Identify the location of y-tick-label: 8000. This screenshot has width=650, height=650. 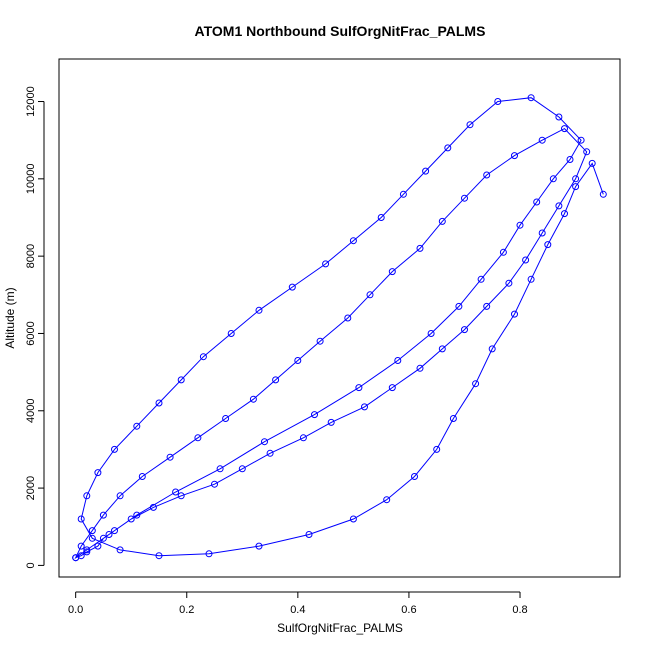
(31, 256).